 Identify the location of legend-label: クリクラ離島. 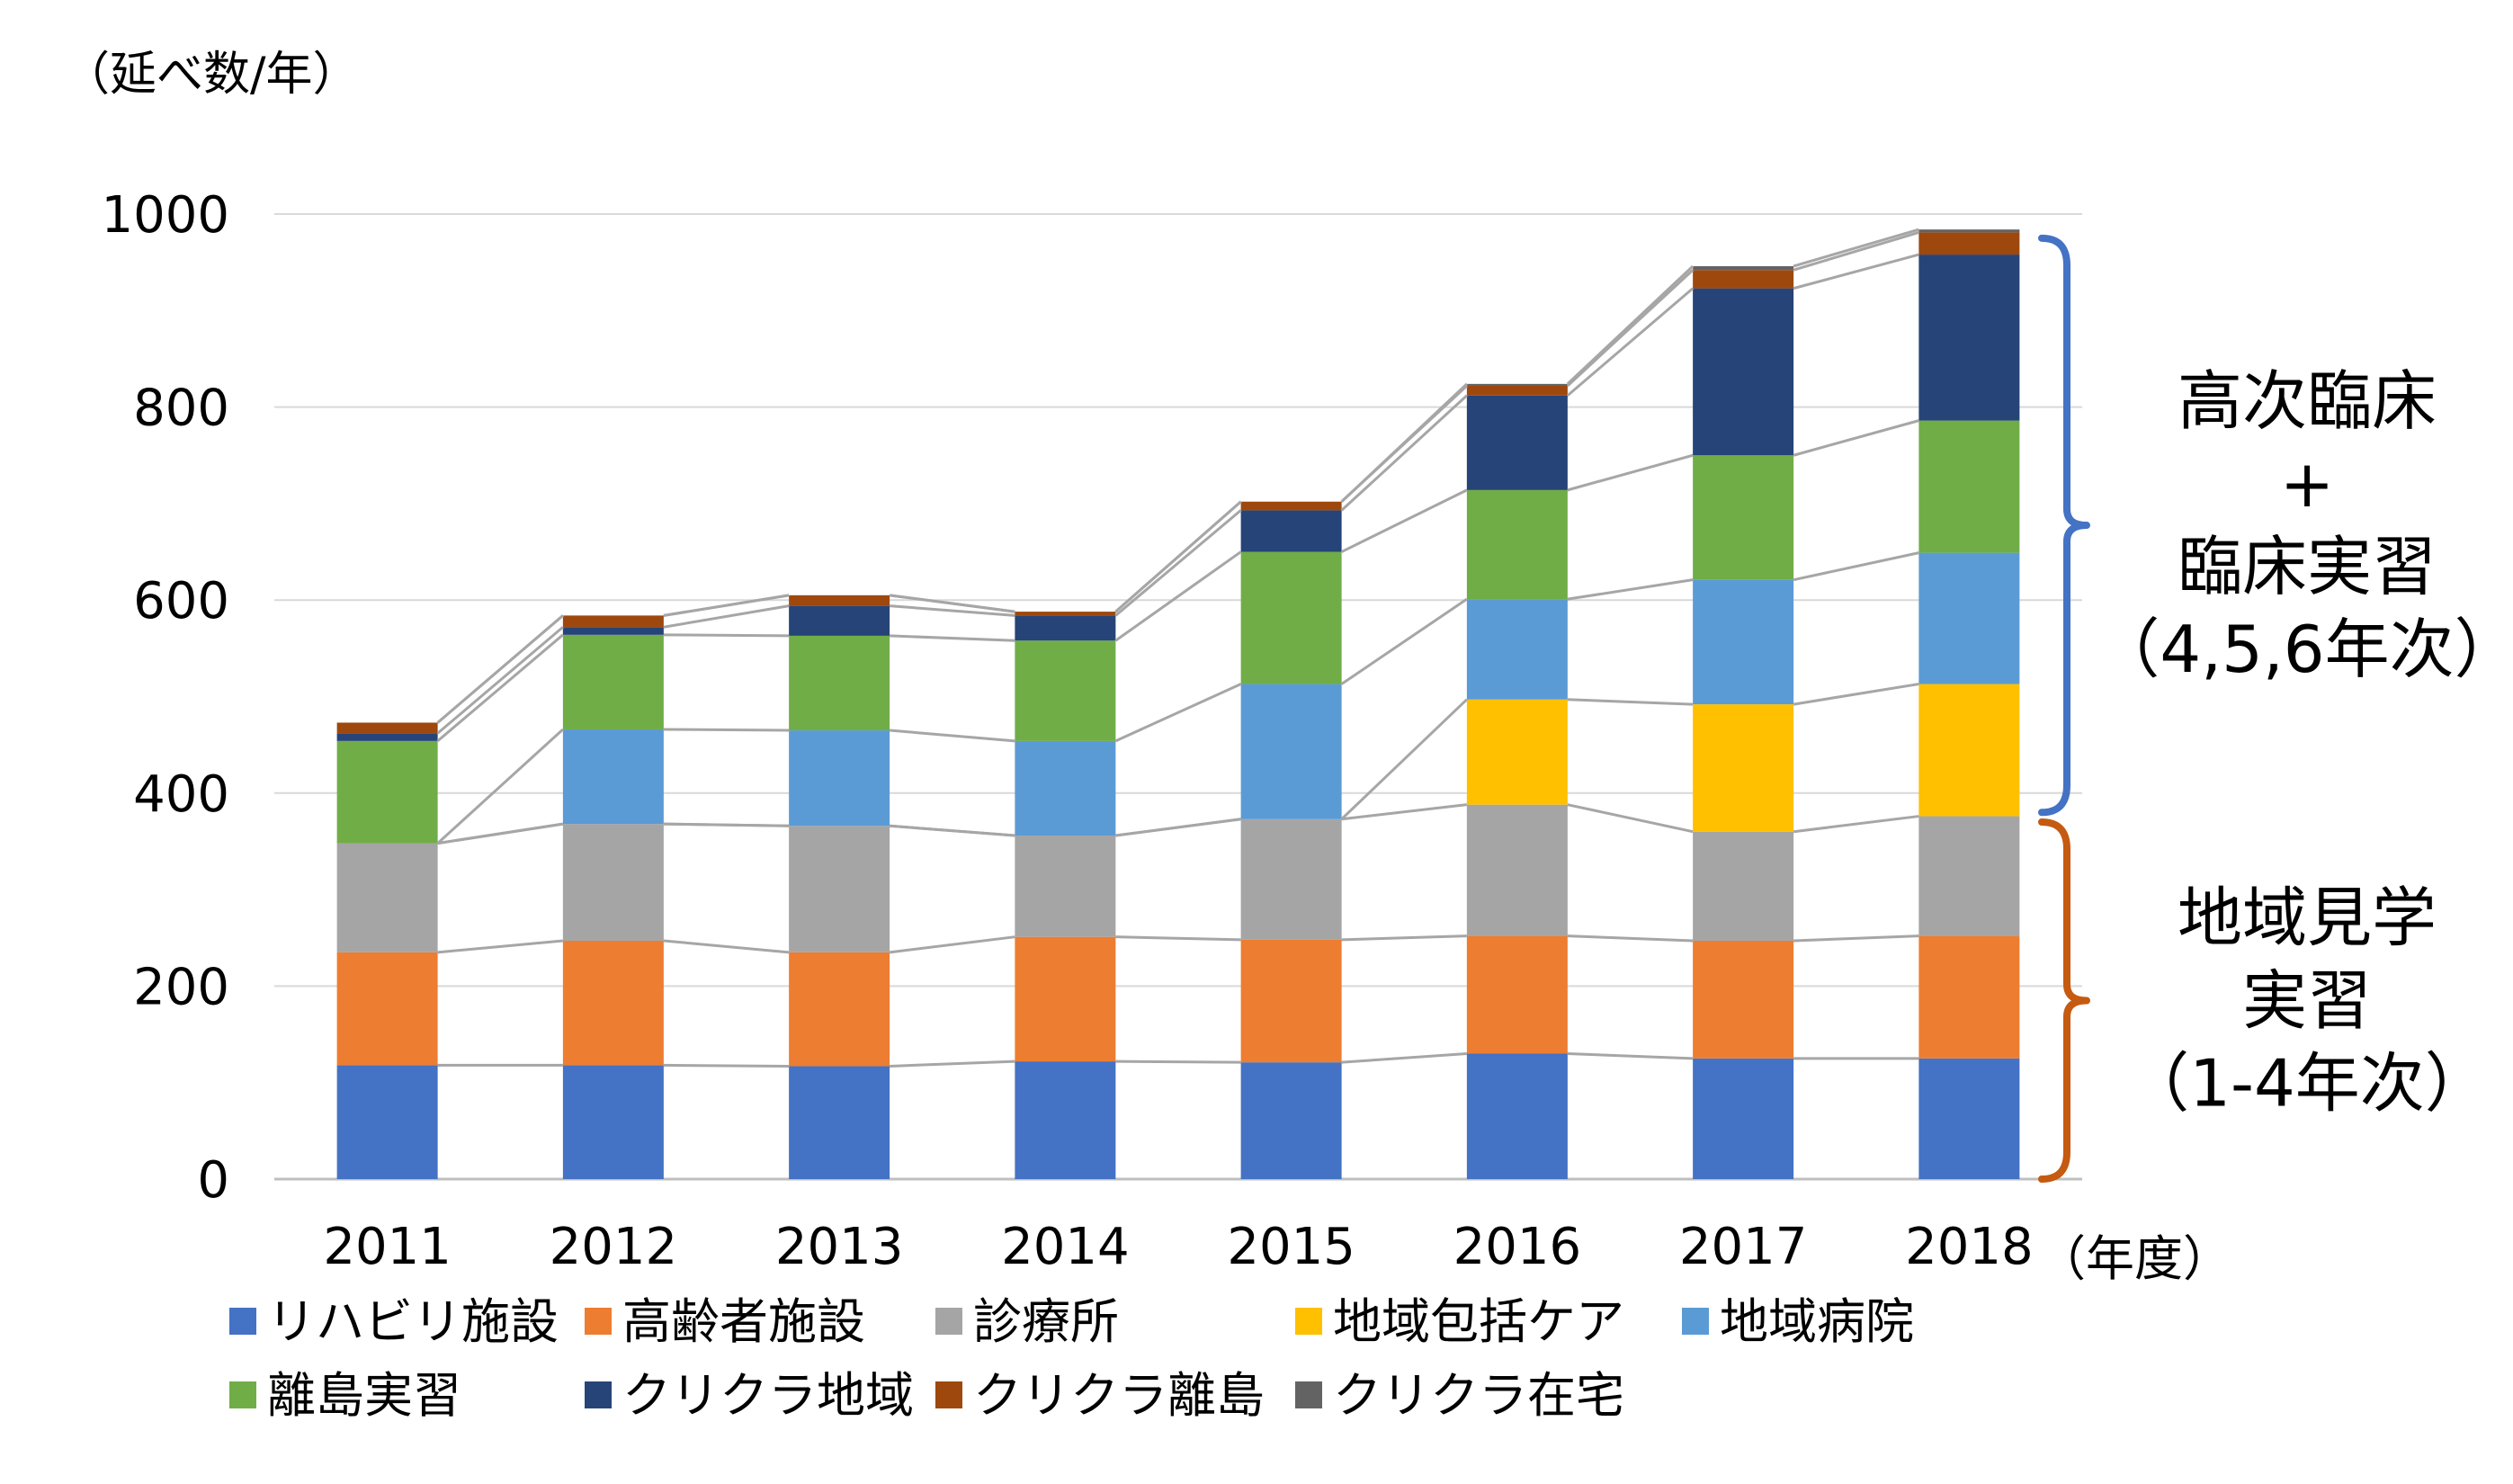
(1119, 1395).